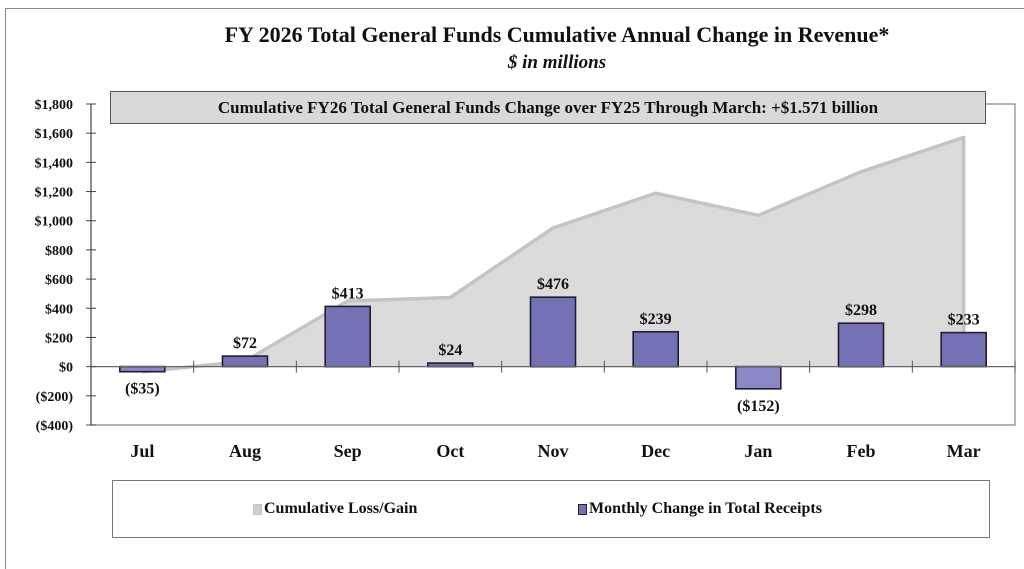 Image resolution: width=1024 pixels, height=569 pixels. What do you see at coordinates (861, 345) in the screenshot?
I see `bar-feb` at bounding box center [861, 345].